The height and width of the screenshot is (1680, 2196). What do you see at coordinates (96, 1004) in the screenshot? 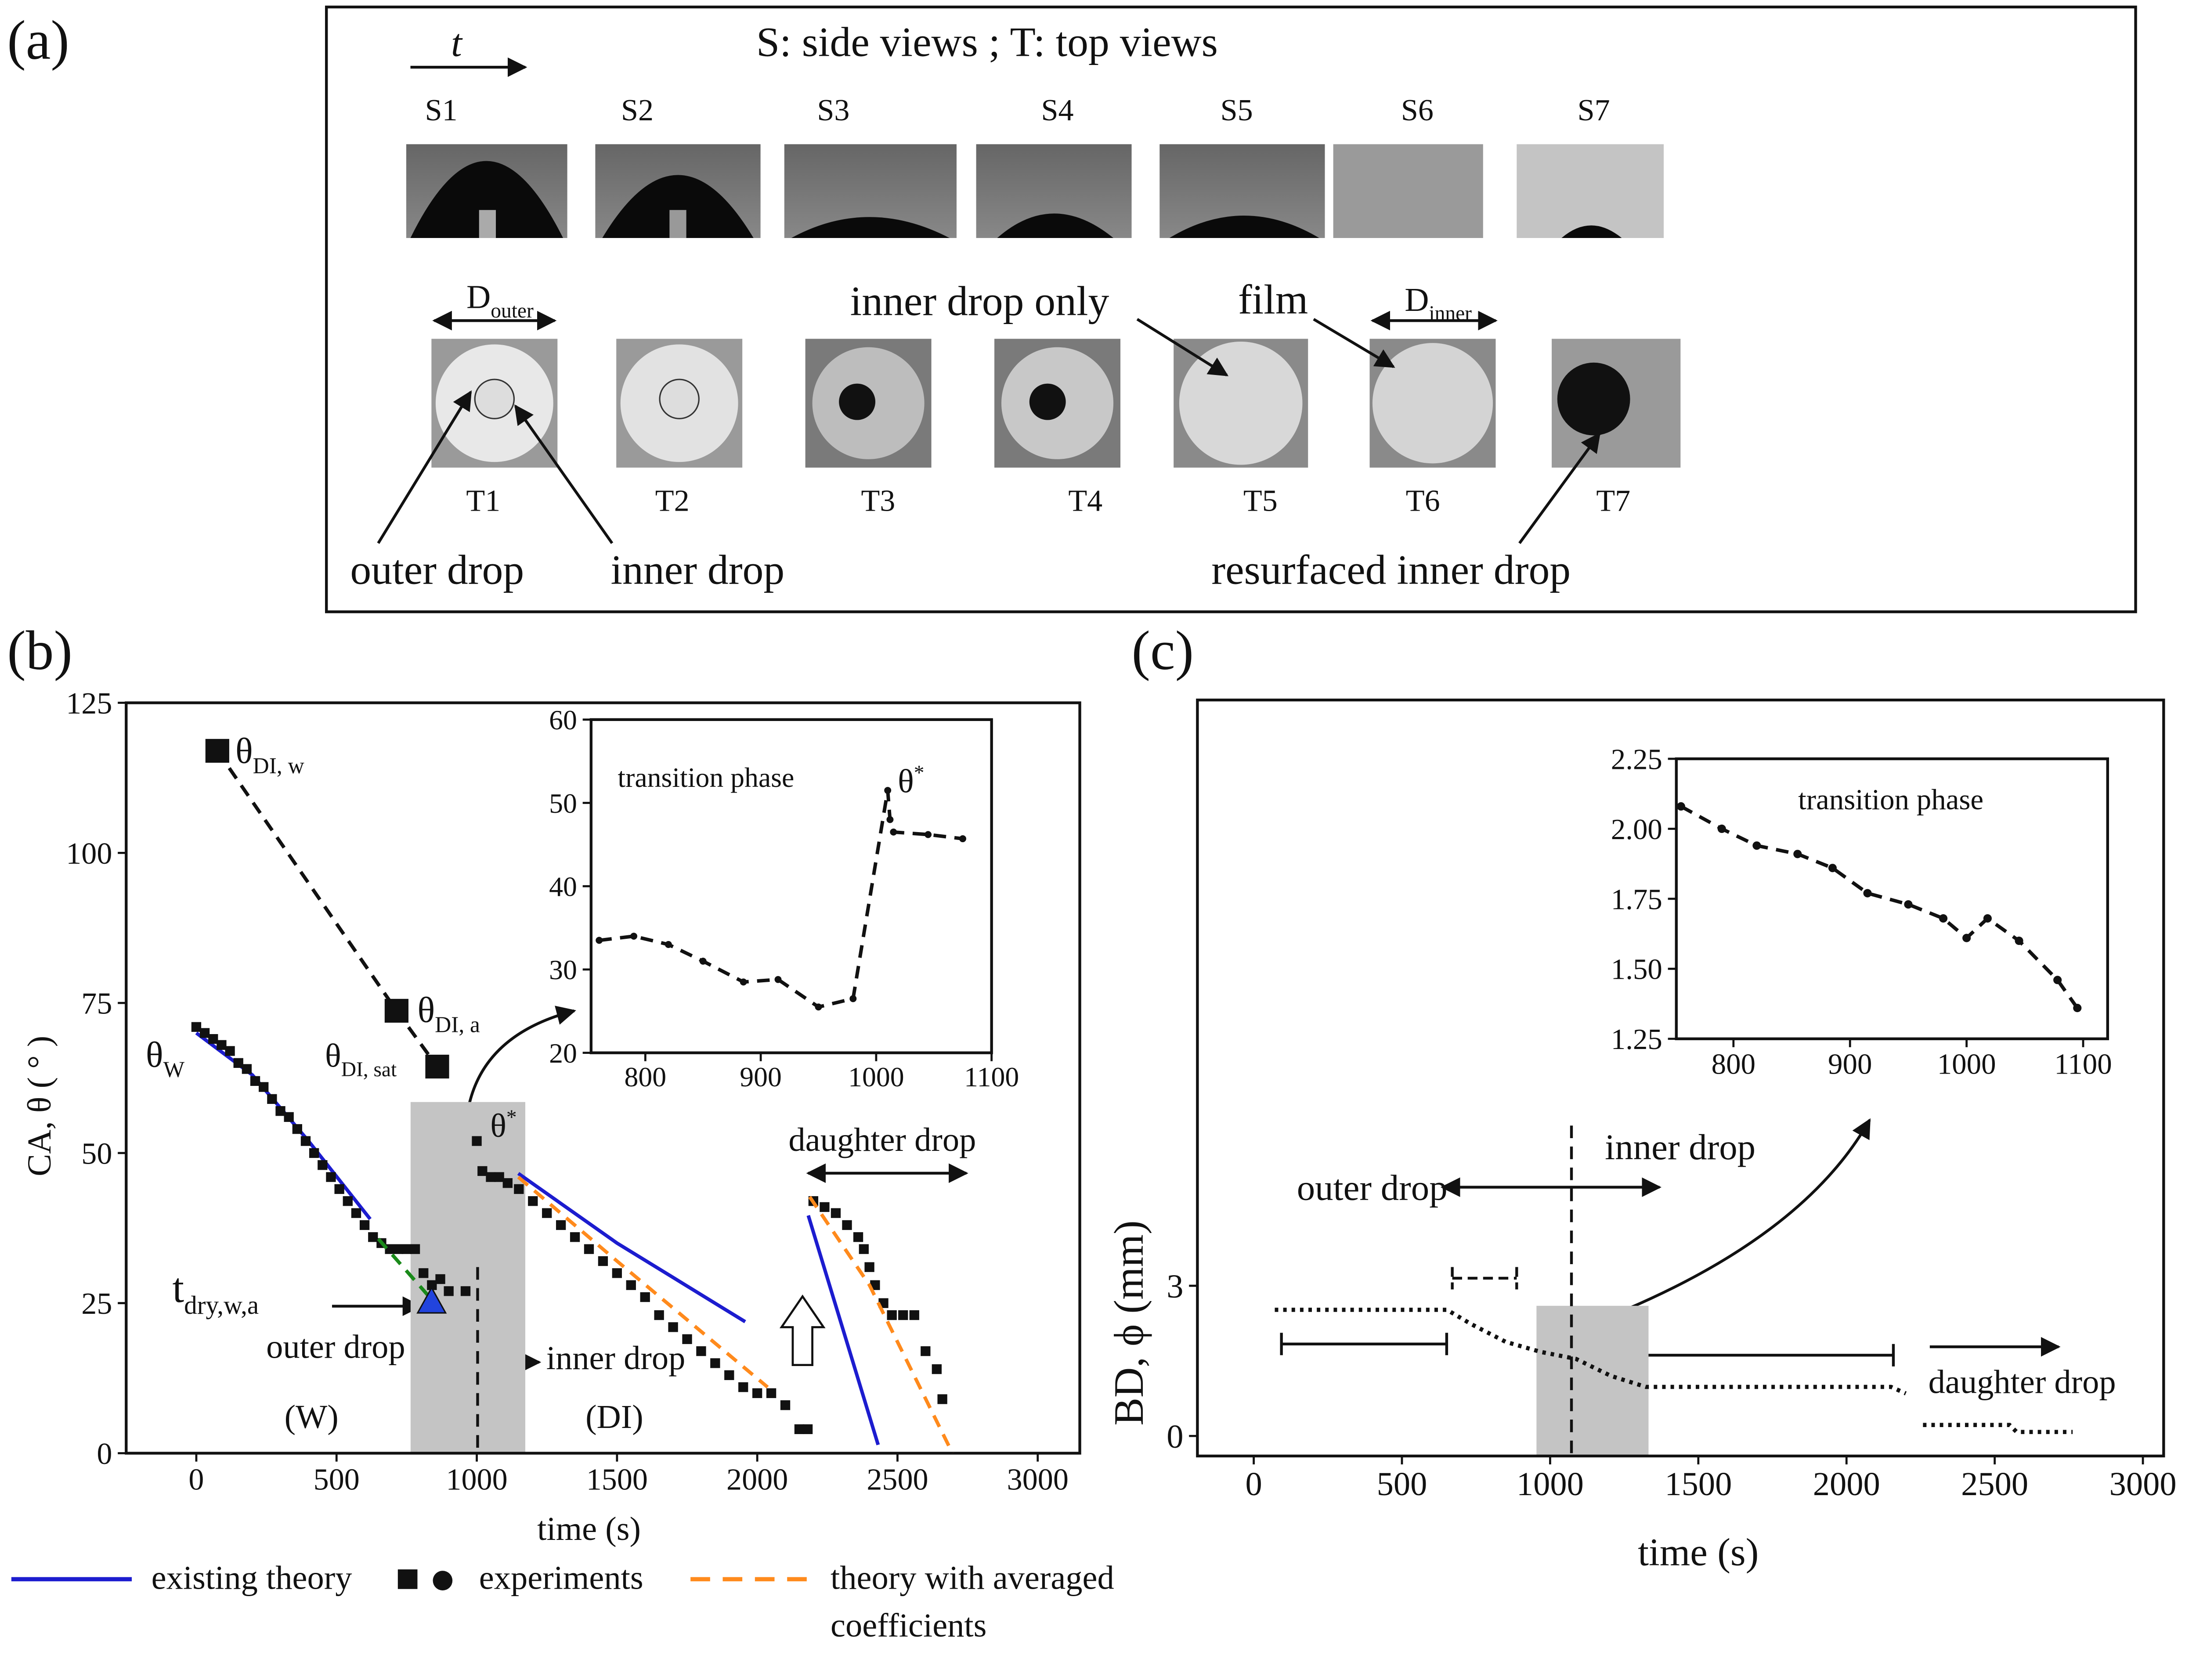
I see `y-tick-label: 75` at bounding box center [96, 1004].